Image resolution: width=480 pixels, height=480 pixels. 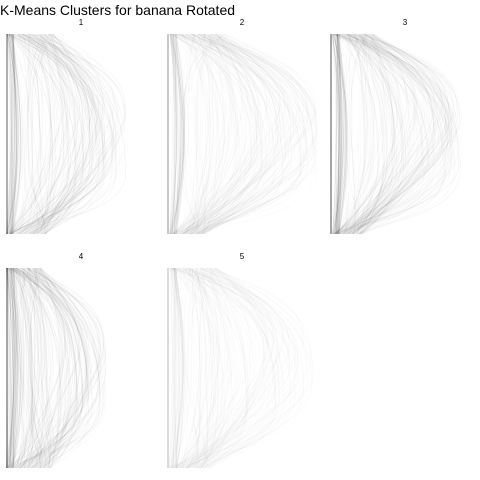 What do you see at coordinates (242, 130) in the screenshot?
I see `cluster-panel-2: 2` at bounding box center [242, 130].